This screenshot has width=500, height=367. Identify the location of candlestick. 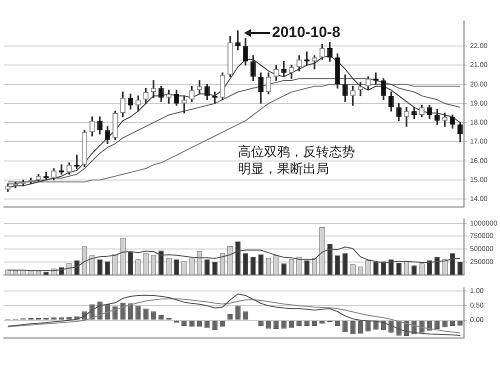
(153, 89).